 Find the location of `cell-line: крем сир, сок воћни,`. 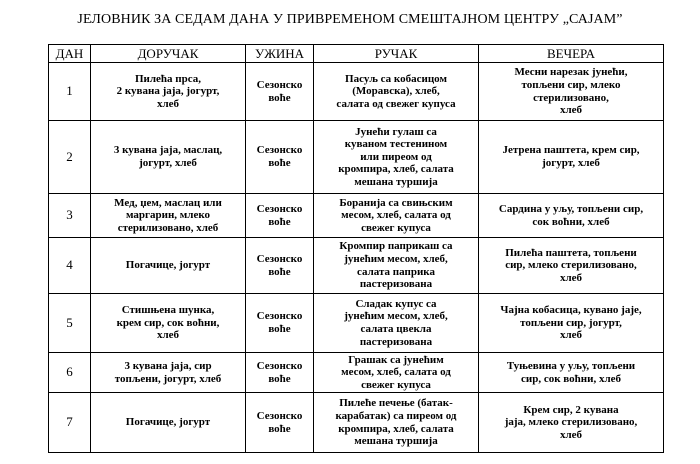

cell-line: крем сир, сок воћни, is located at coordinates (168, 322).